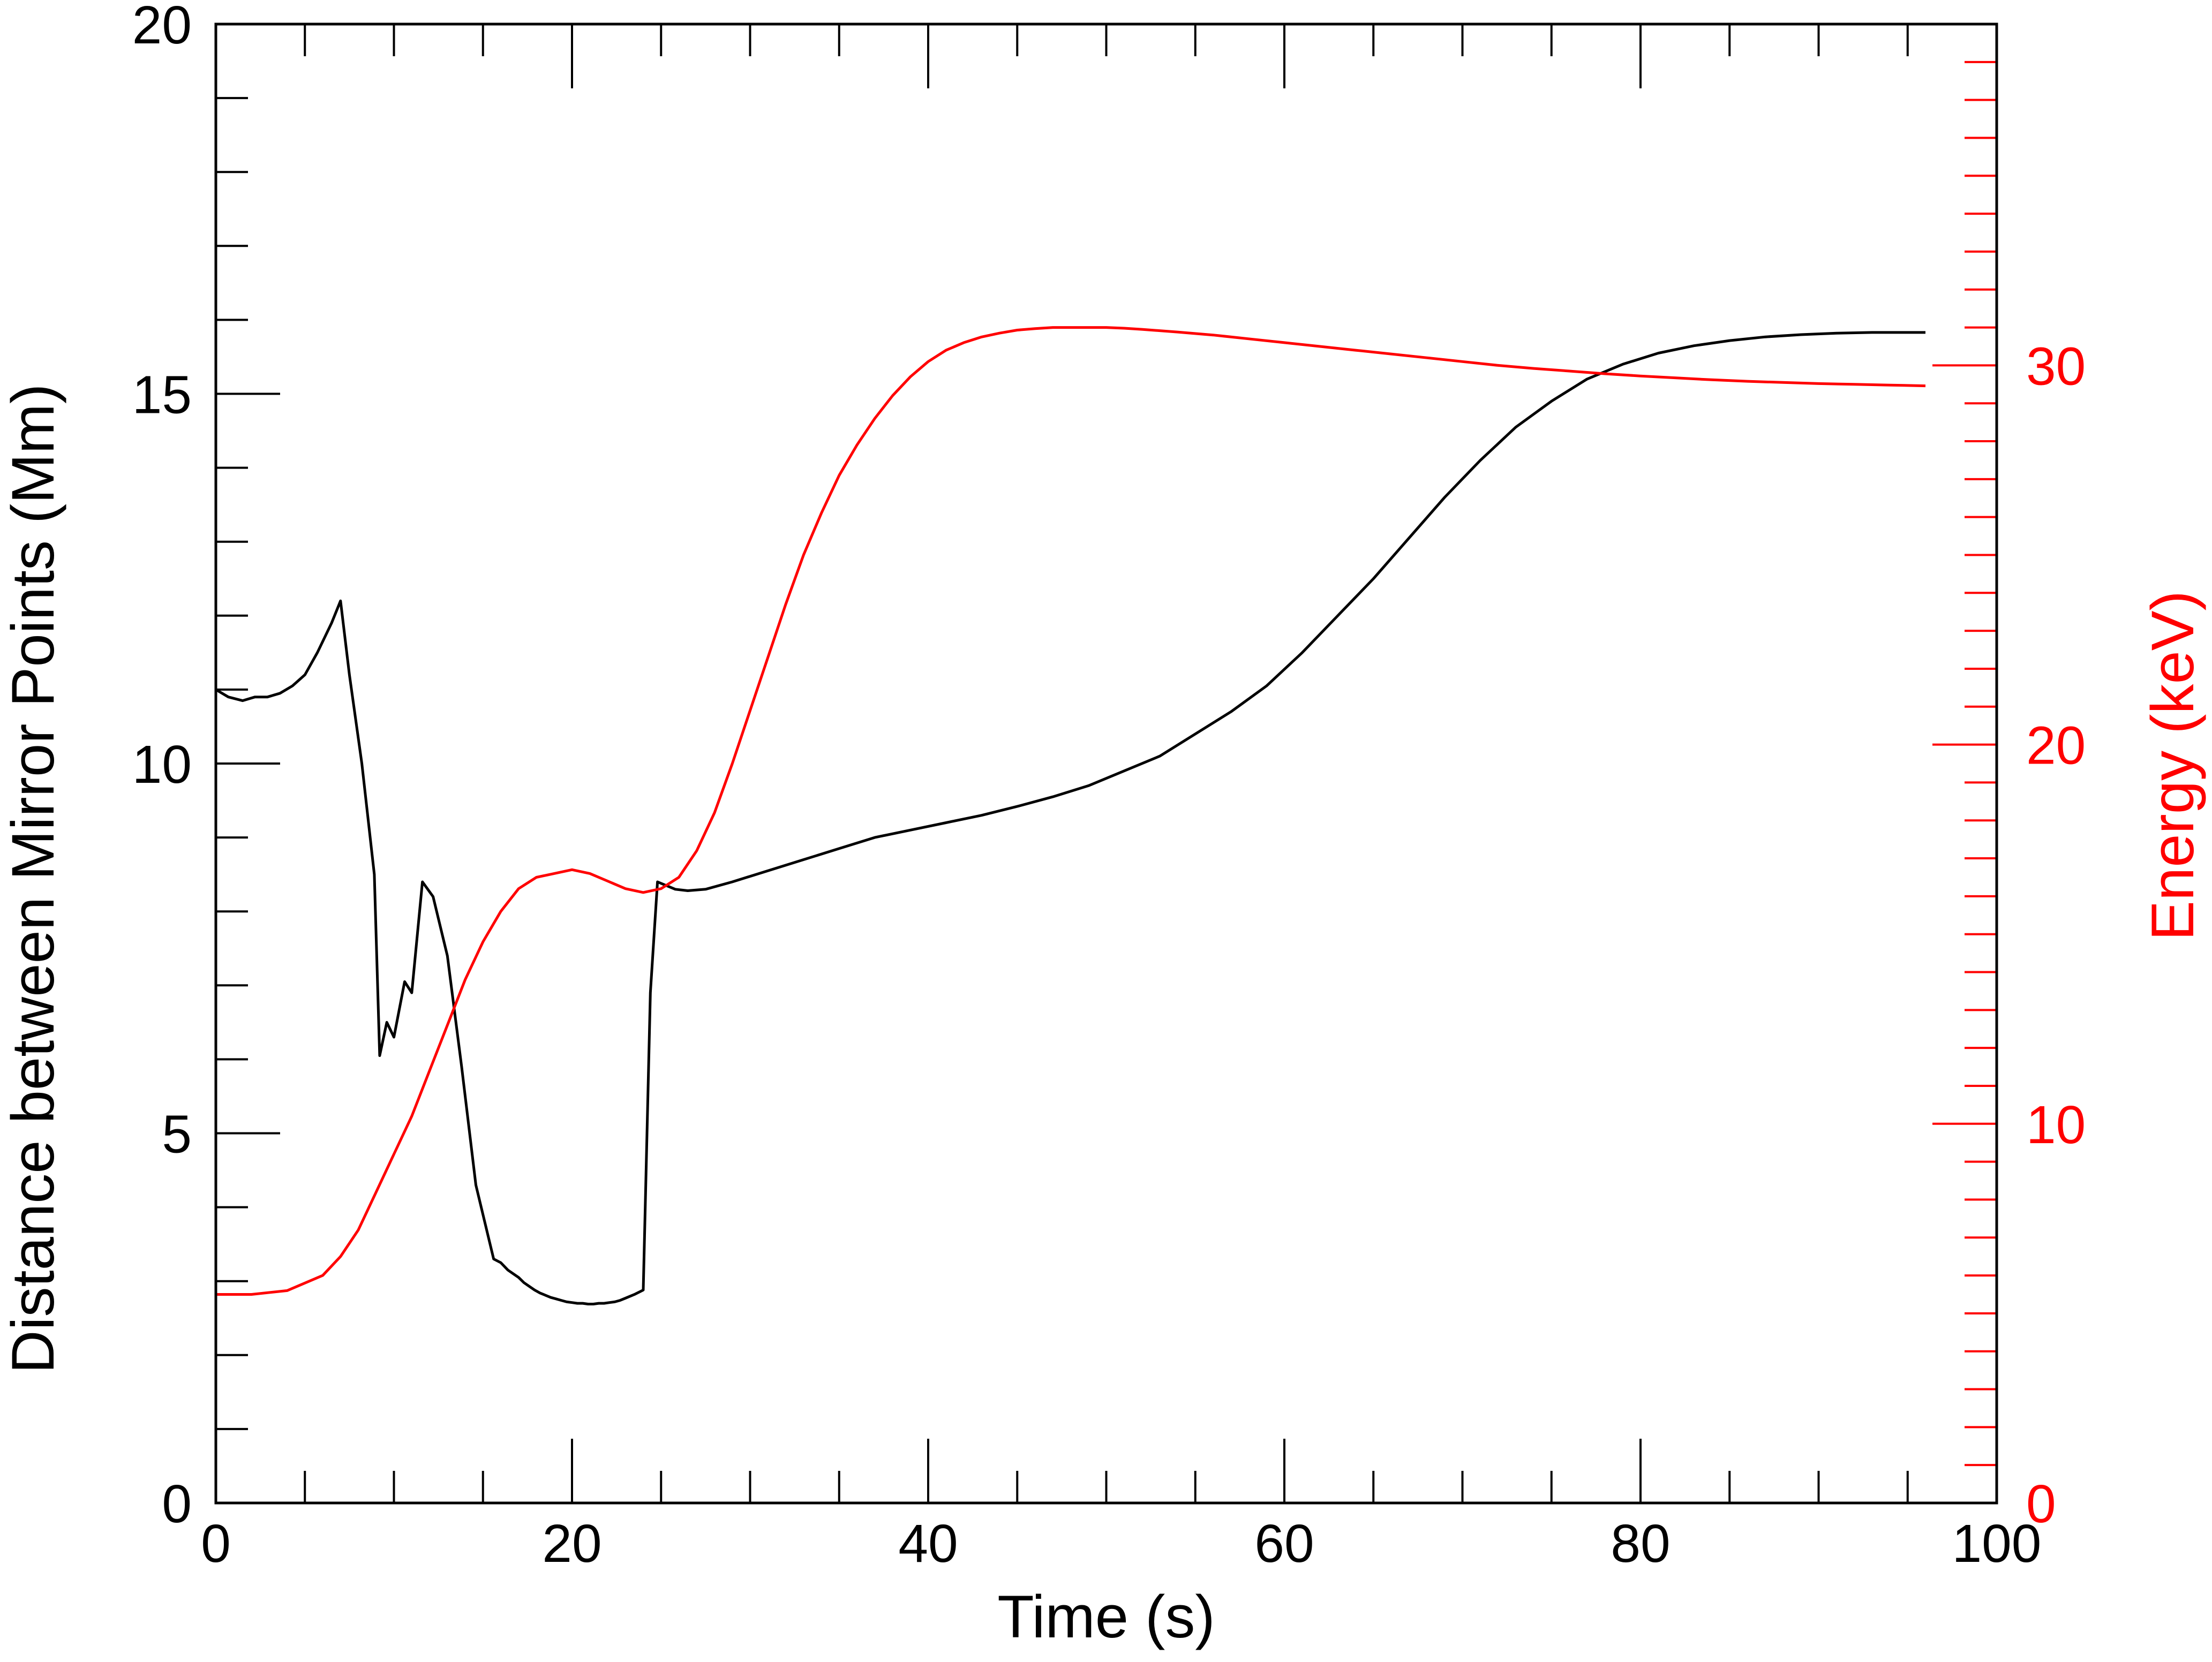 The height and width of the screenshot is (1662, 2212). What do you see at coordinates (1640, 1544) in the screenshot?
I see `x-tick-label: 80` at bounding box center [1640, 1544].